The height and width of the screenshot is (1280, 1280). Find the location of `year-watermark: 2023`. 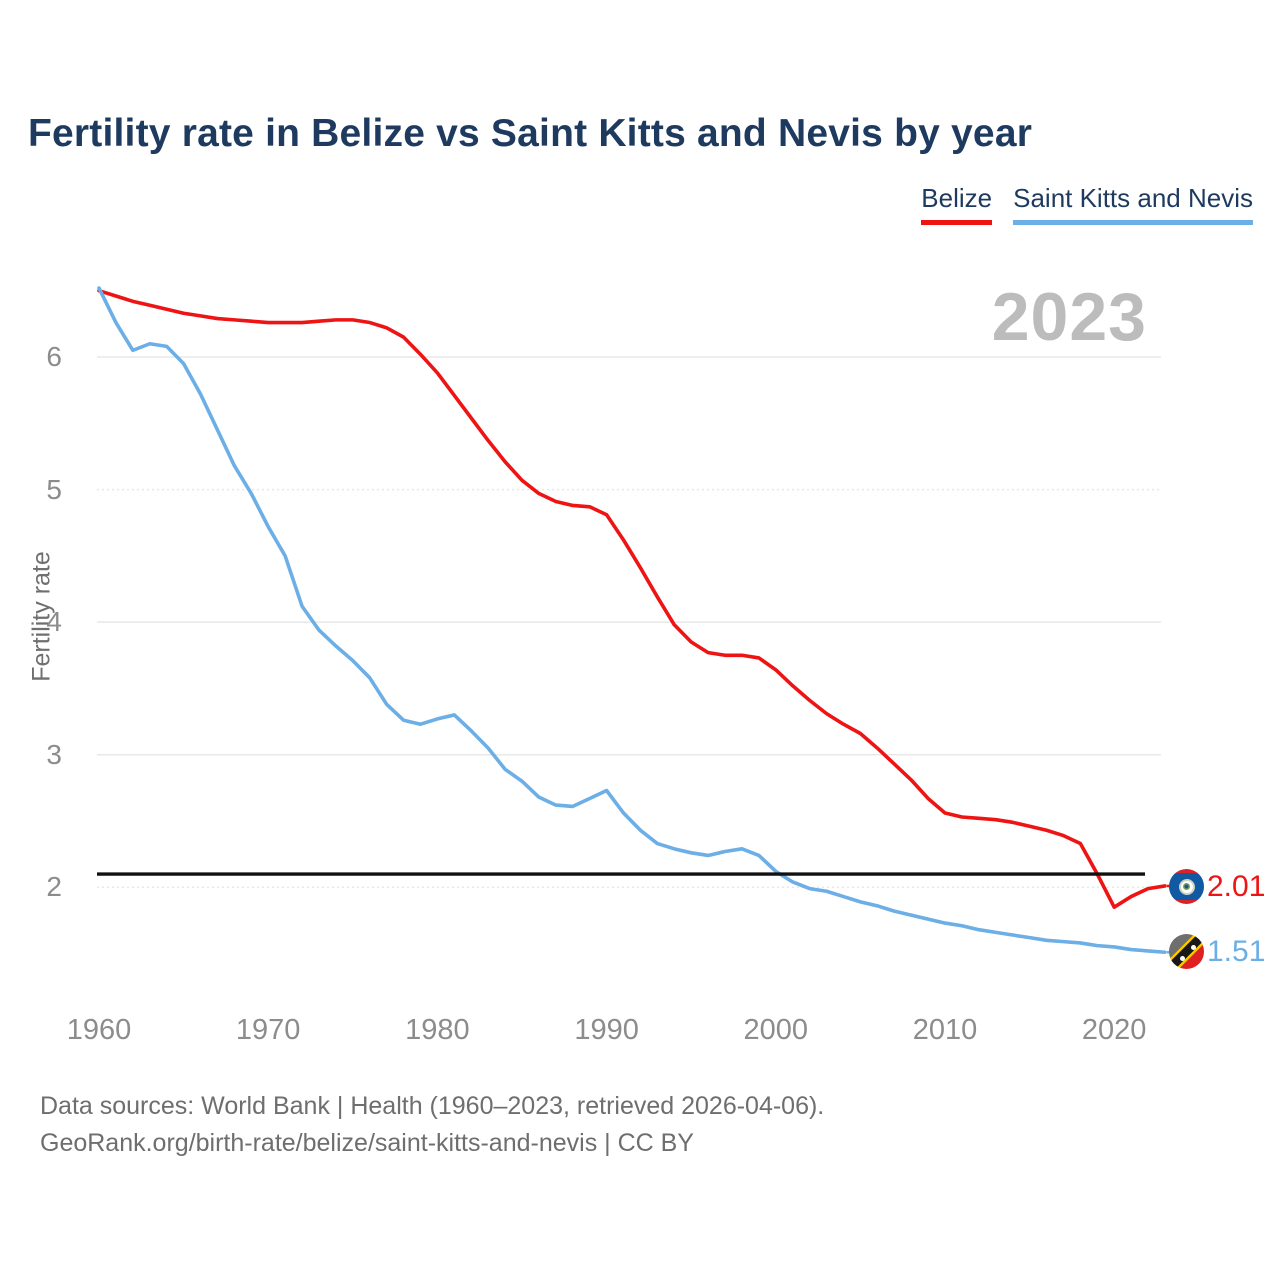

year-watermark: 2023 is located at coordinates (1069, 317).